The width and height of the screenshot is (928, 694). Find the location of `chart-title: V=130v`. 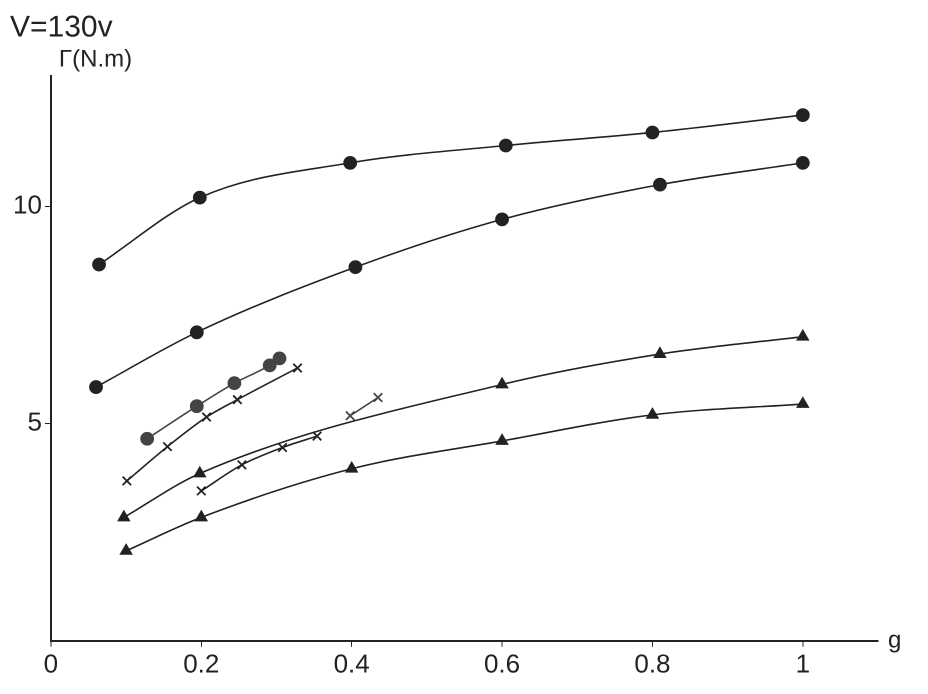

chart-title: V=130v is located at coordinates (61, 27).